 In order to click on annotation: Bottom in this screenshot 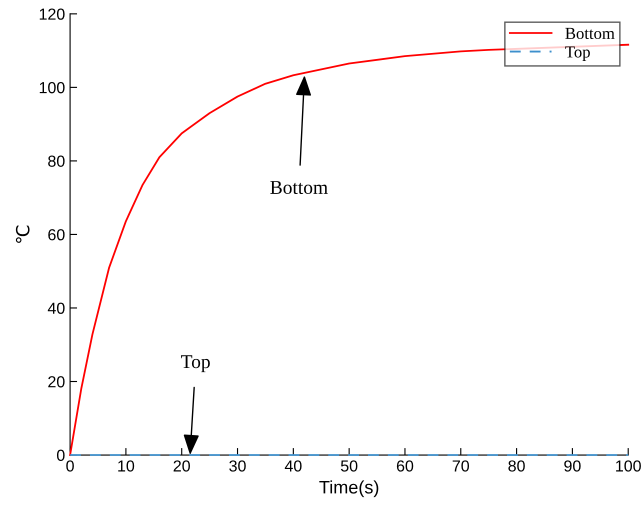, I will do `click(299, 187)`.